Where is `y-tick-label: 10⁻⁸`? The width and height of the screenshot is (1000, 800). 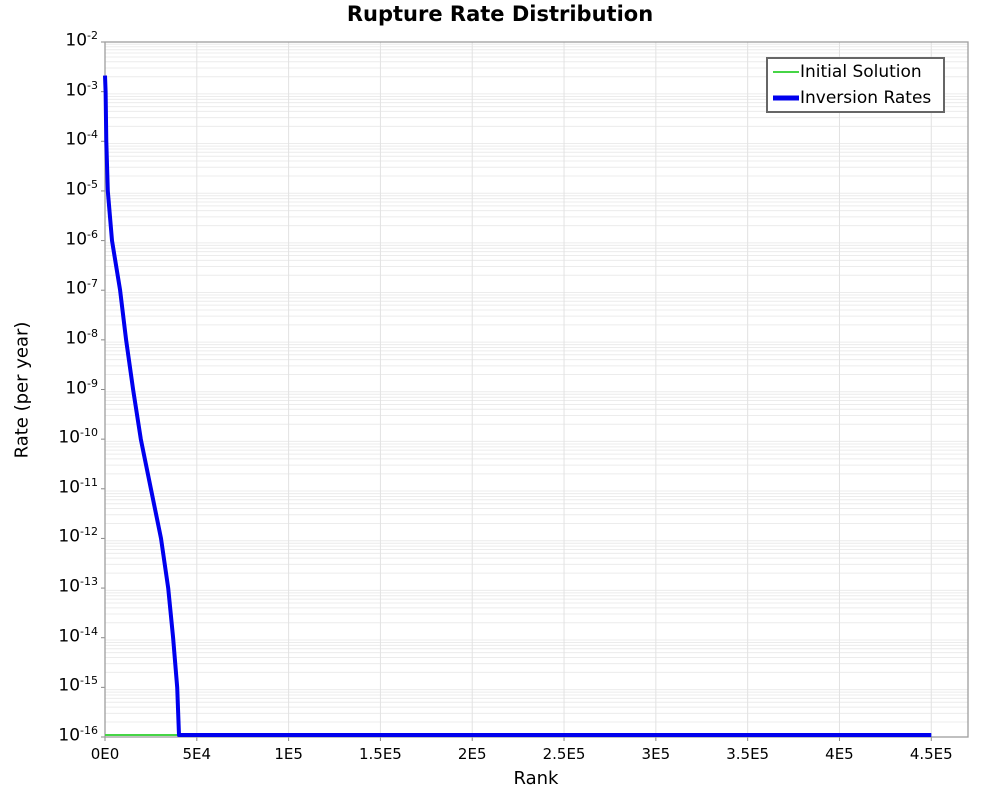 y-tick-label: 10⁻⁸ is located at coordinates (81, 337).